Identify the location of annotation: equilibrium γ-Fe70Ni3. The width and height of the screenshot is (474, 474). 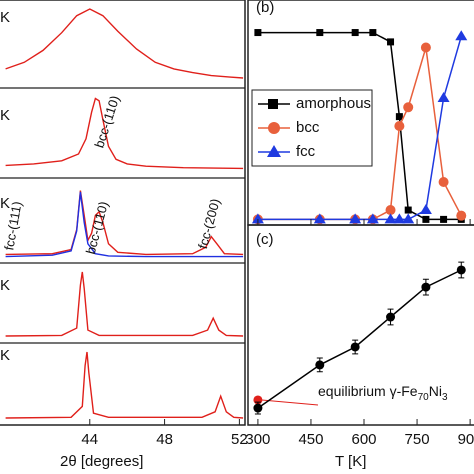
(383, 393).